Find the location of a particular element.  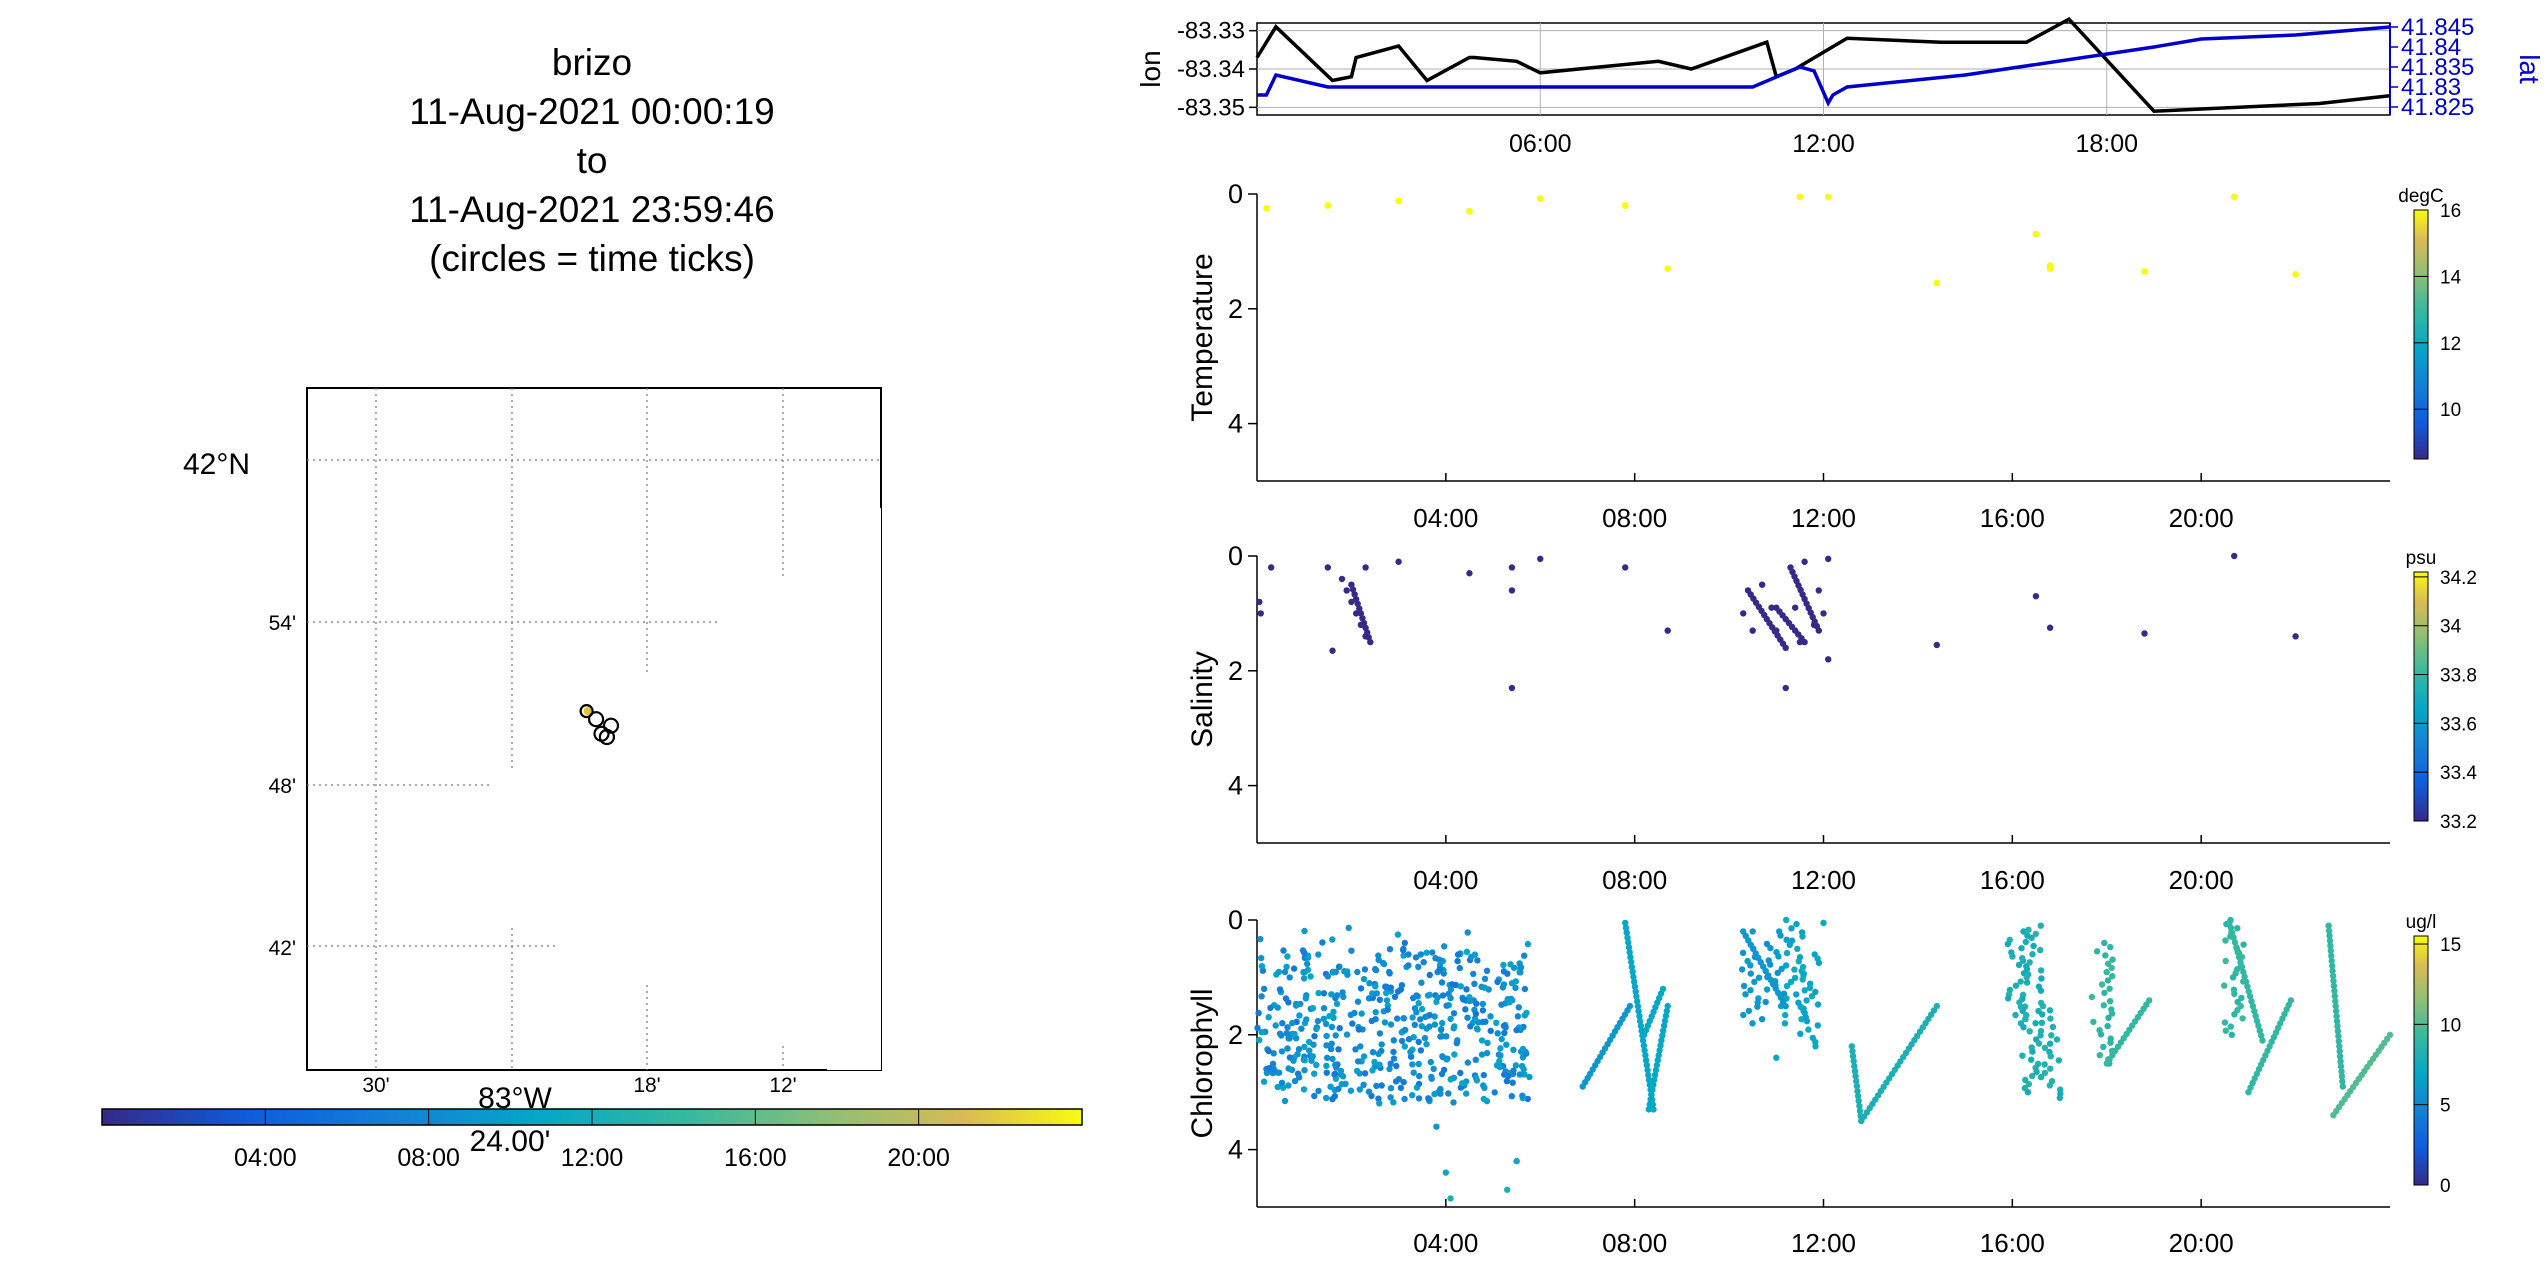

salinity-points is located at coordinates (1777, 622).